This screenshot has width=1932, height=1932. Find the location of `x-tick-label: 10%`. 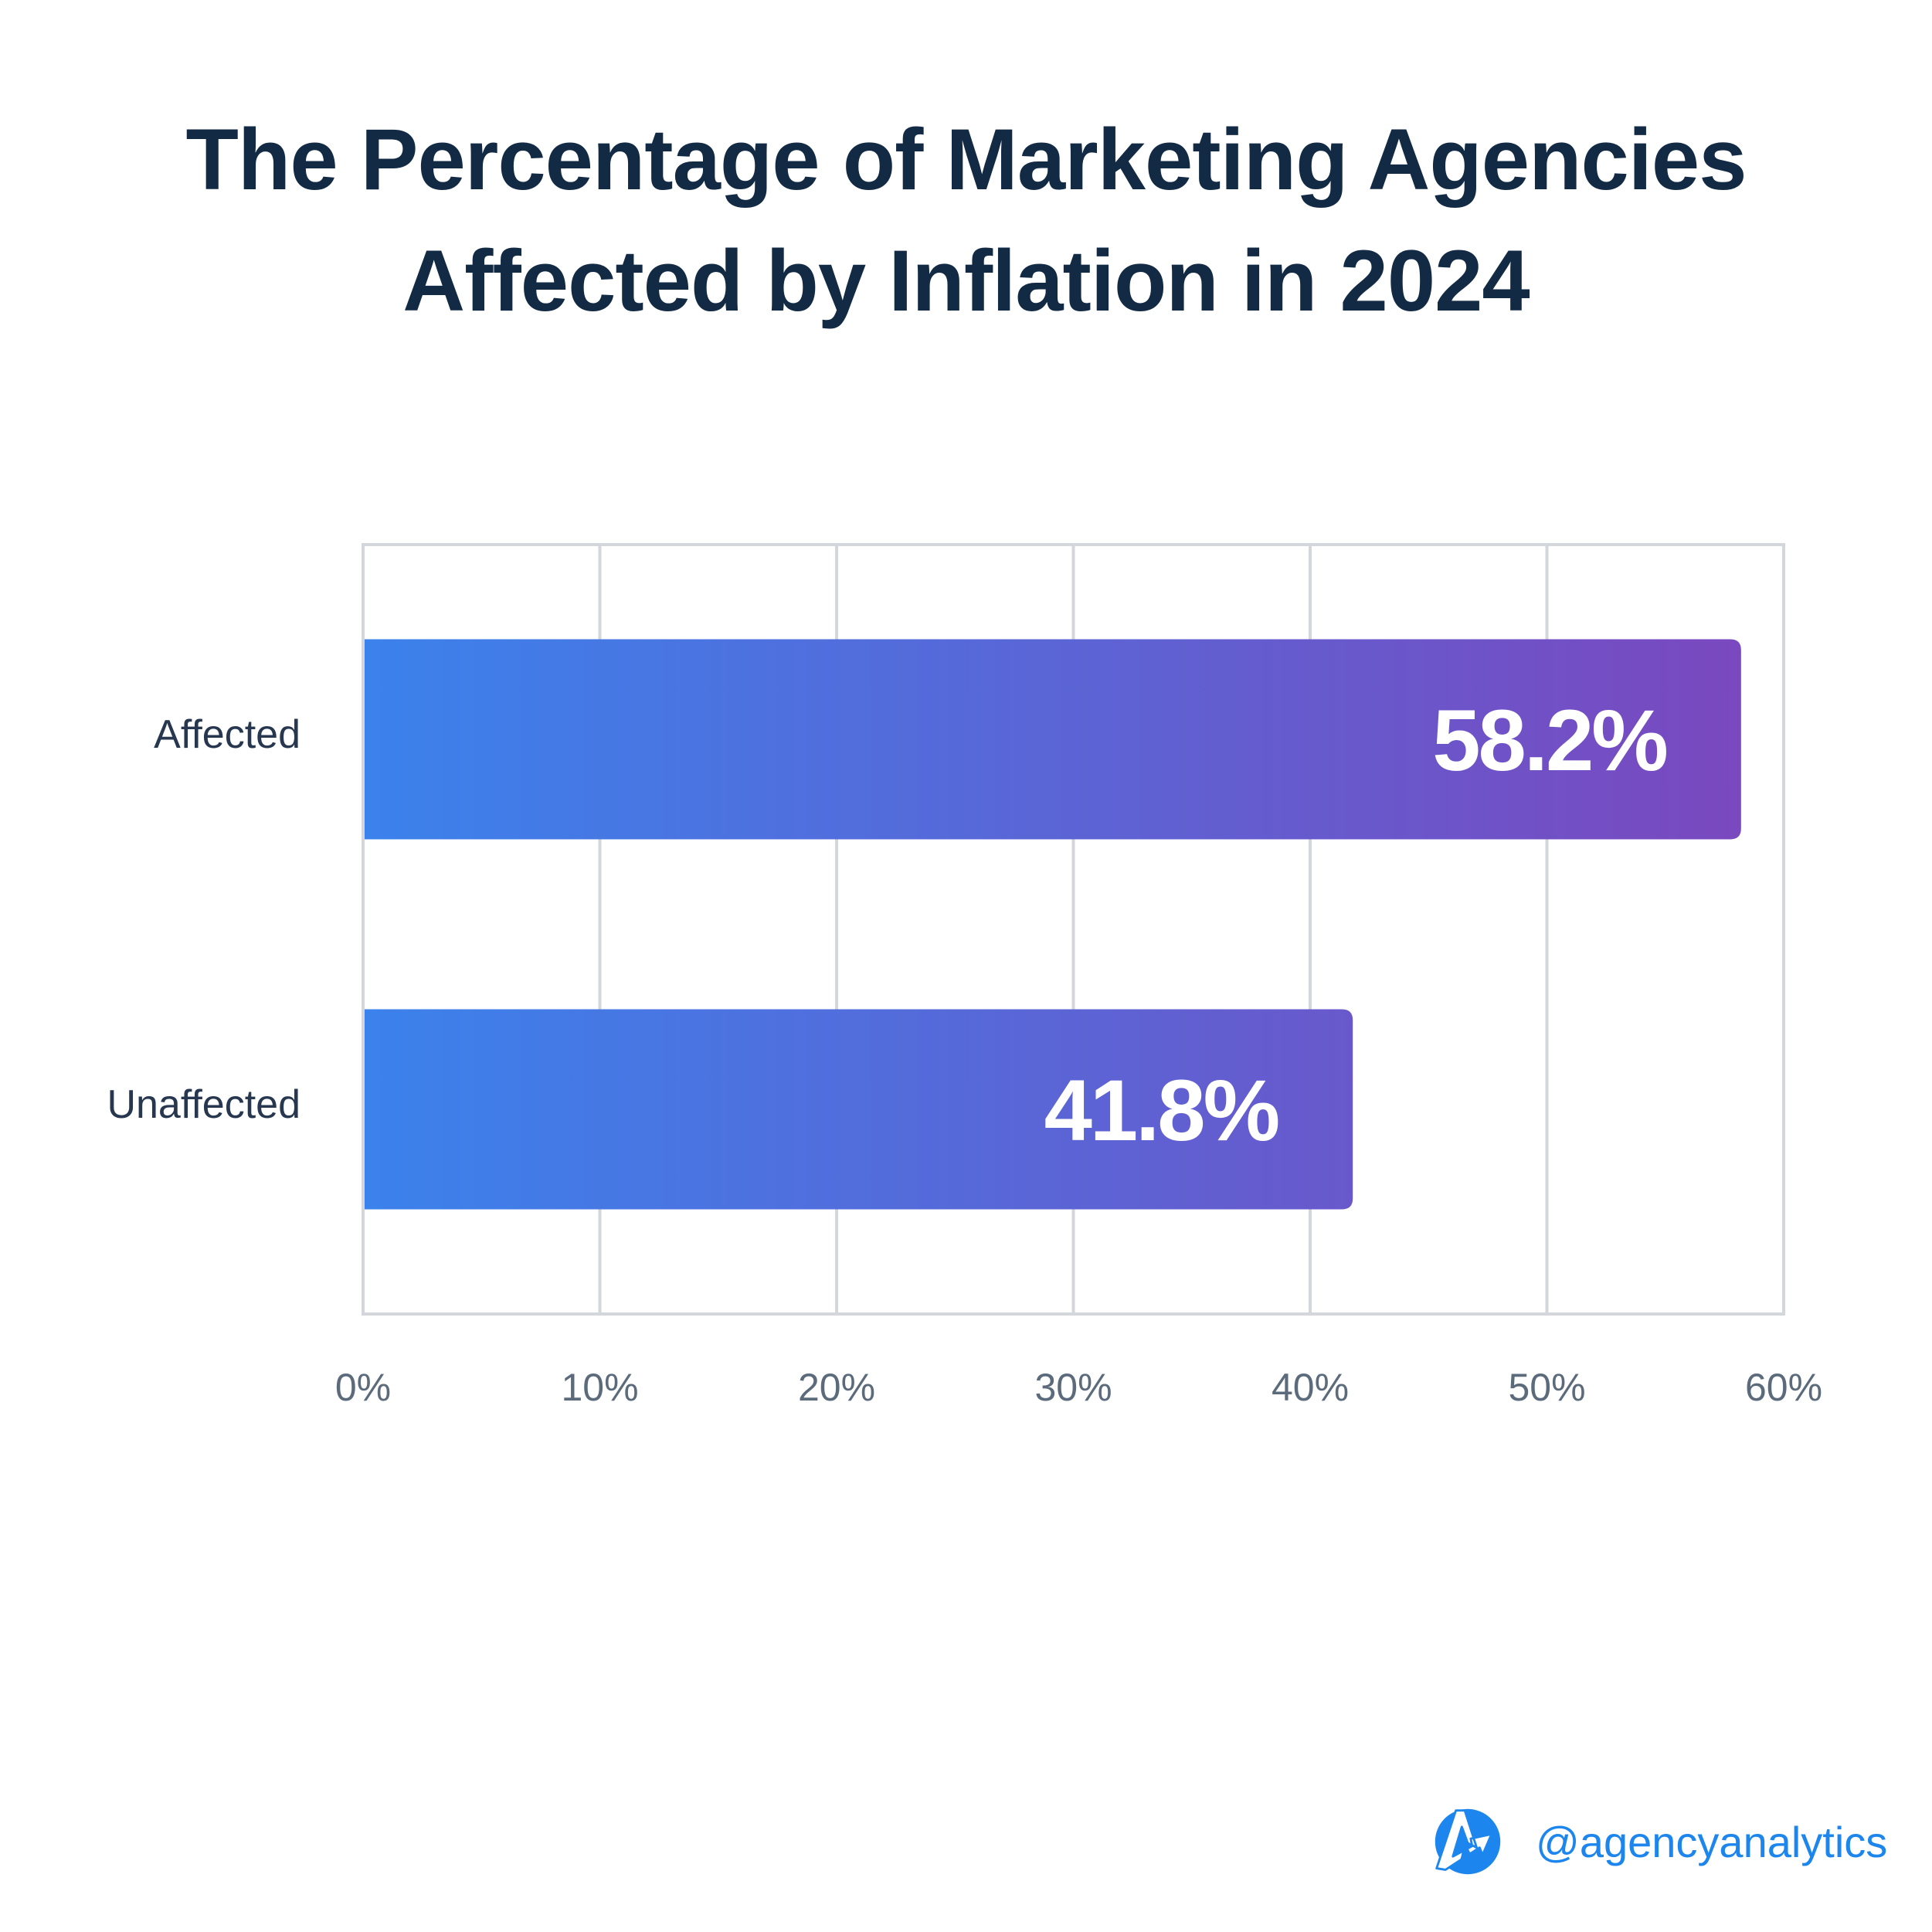

x-tick-label: 10% is located at coordinates (599, 1388).